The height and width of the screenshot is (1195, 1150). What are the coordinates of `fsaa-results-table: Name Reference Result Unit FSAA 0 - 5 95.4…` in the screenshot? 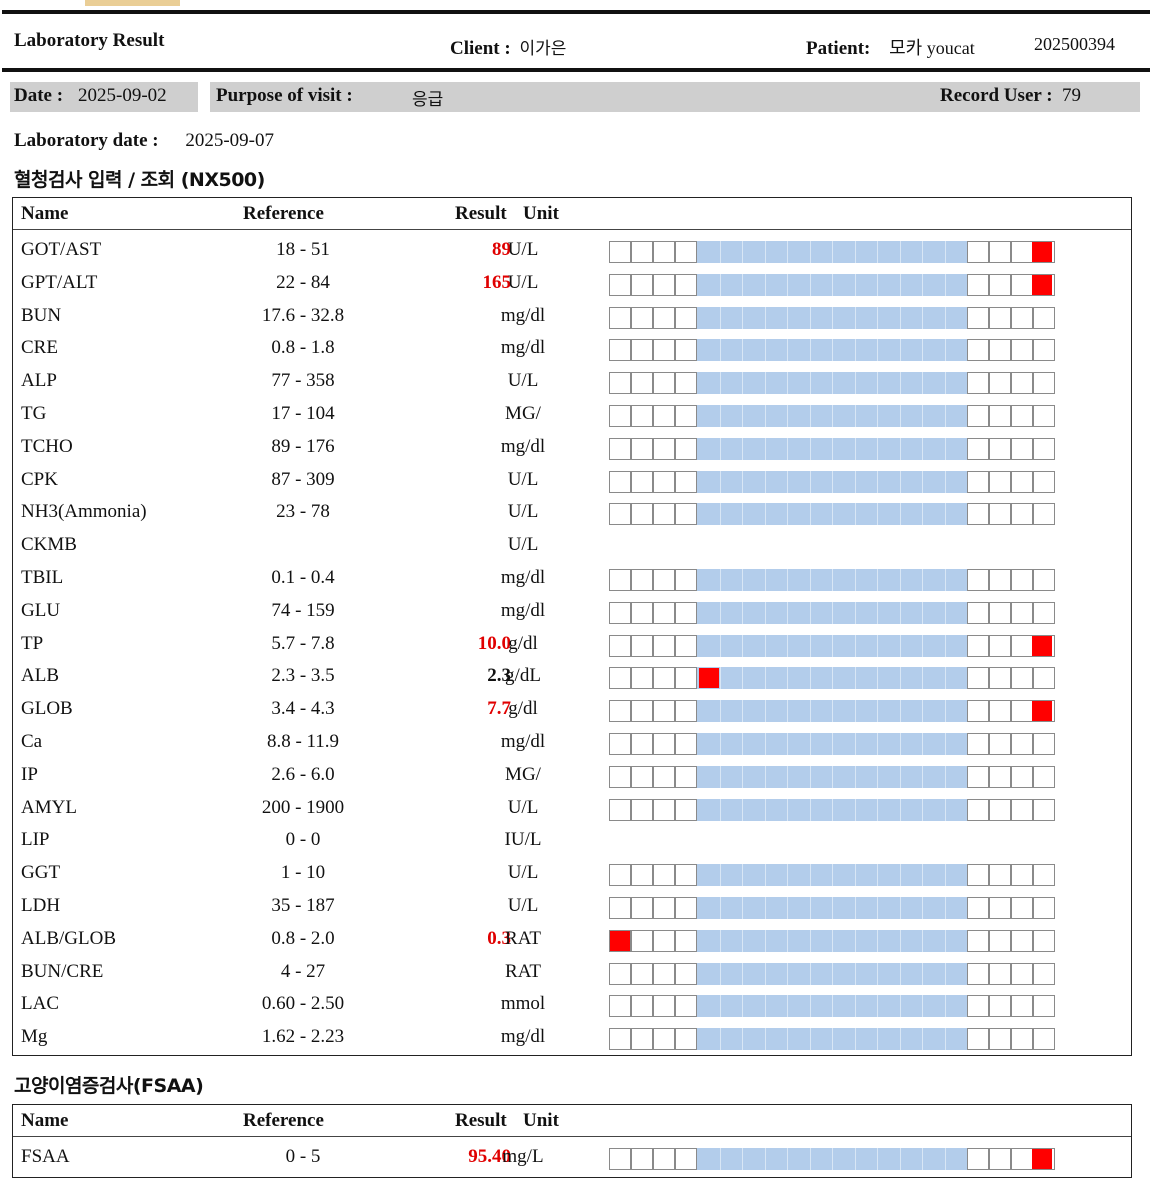 It's located at (572, 1141).